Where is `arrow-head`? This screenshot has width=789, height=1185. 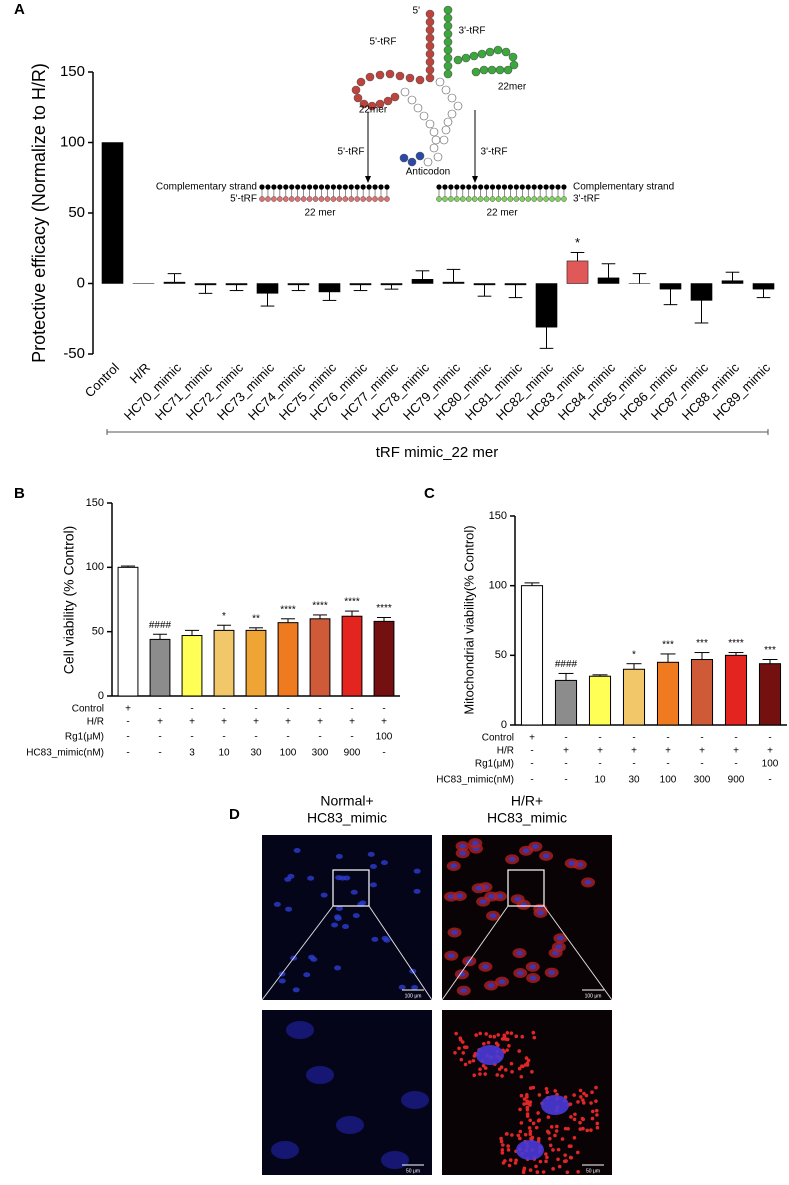
arrow-head is located at coordinates (368, 179).